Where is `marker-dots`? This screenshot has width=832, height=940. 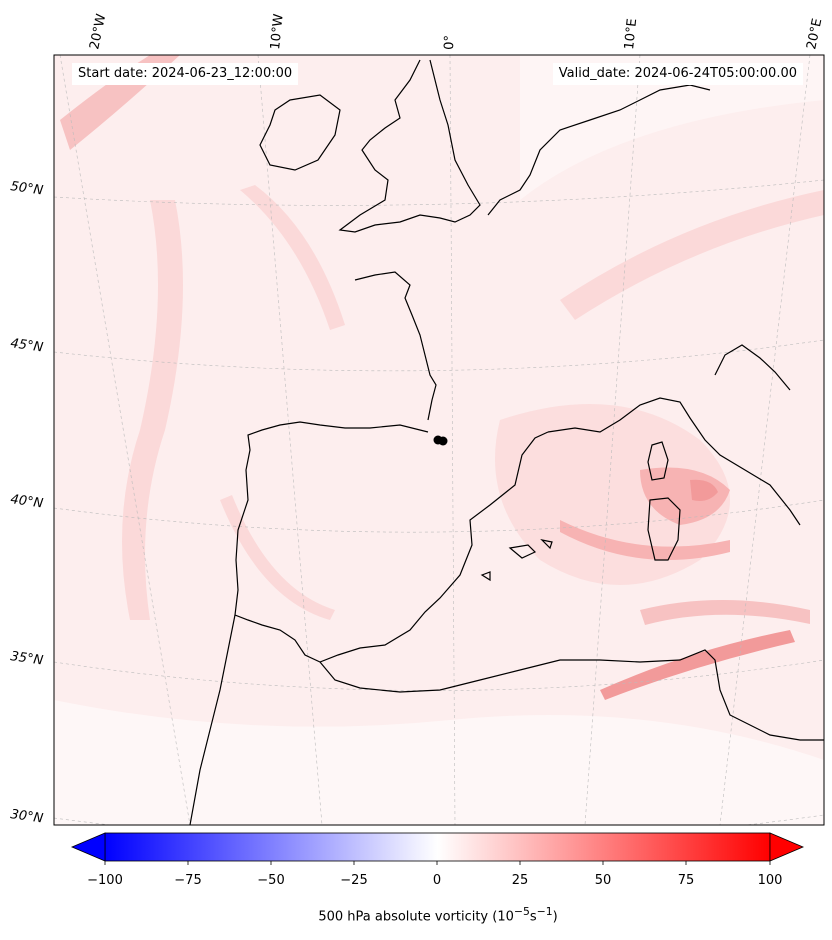
marker-dots is located at coordinates (440, 440).